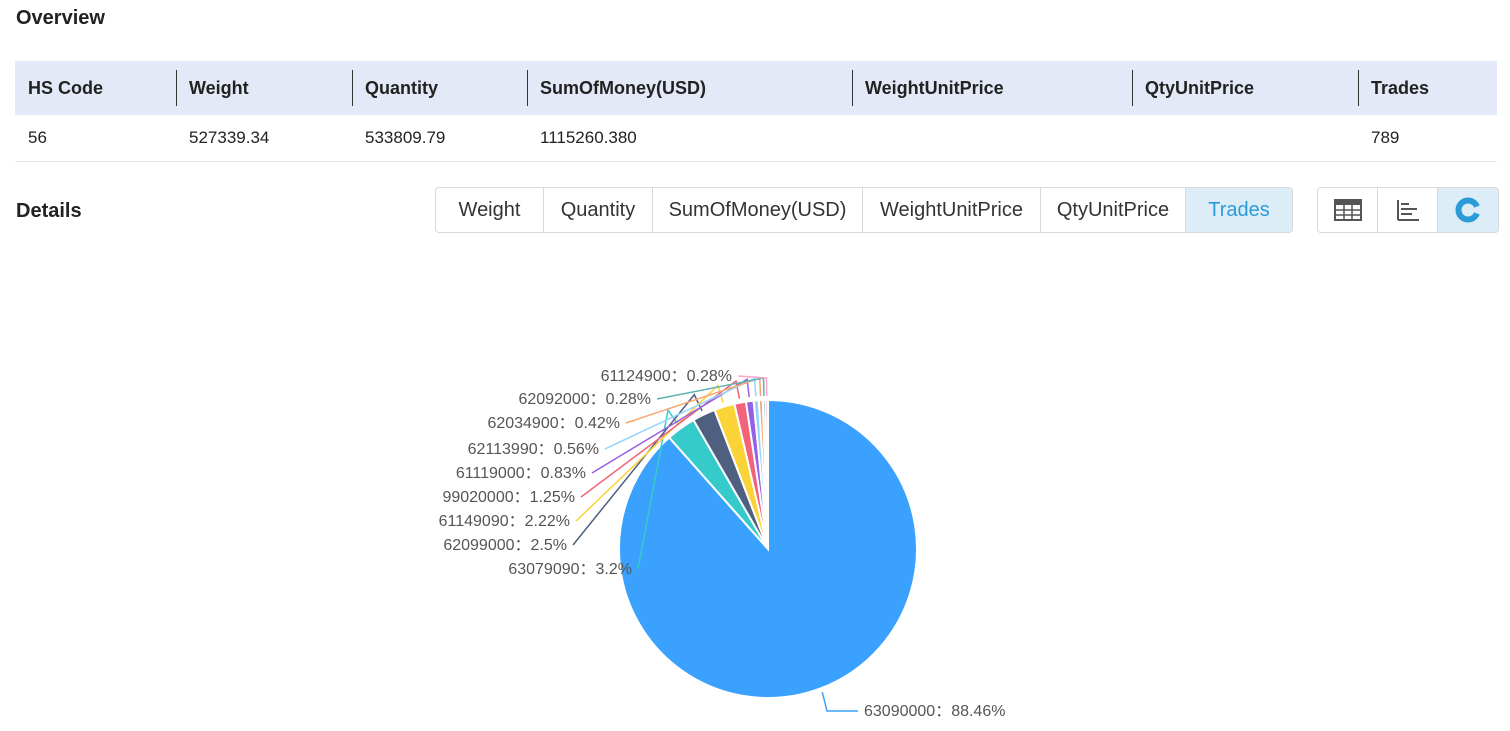  I want to click on pie-label-61124900: 61124900：0.28%, so click(666, 376).